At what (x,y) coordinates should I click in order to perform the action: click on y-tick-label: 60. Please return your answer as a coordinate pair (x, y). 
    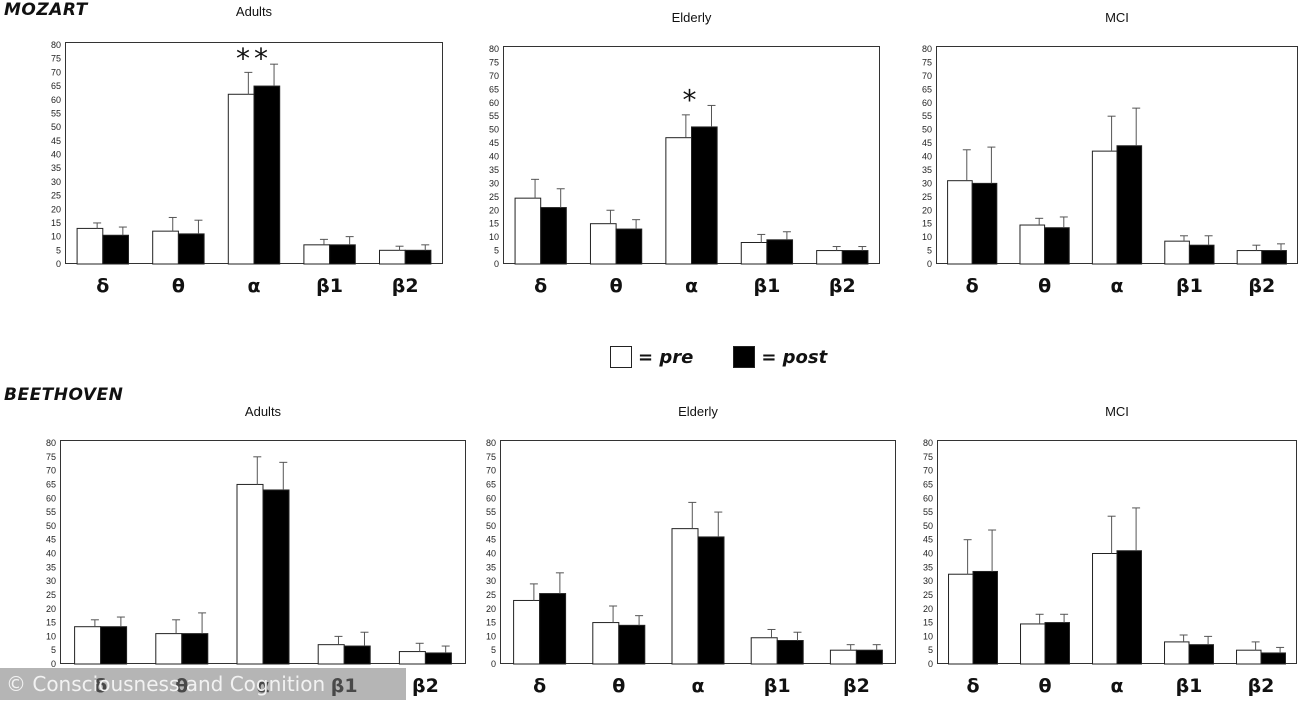
    Looking at the image, I should click on (56, 100).